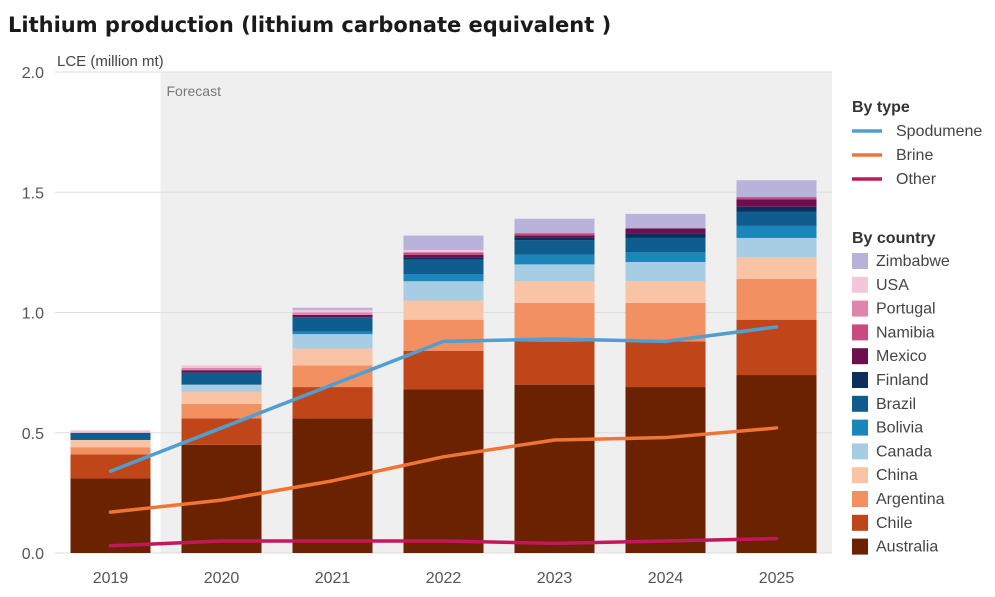 The height and width of the screenshot is (597, 995). What do you see at coordinates (221, 366) in the screenshot?
I see `bar-segment-usa-2020` at bounding box center [221, 366].